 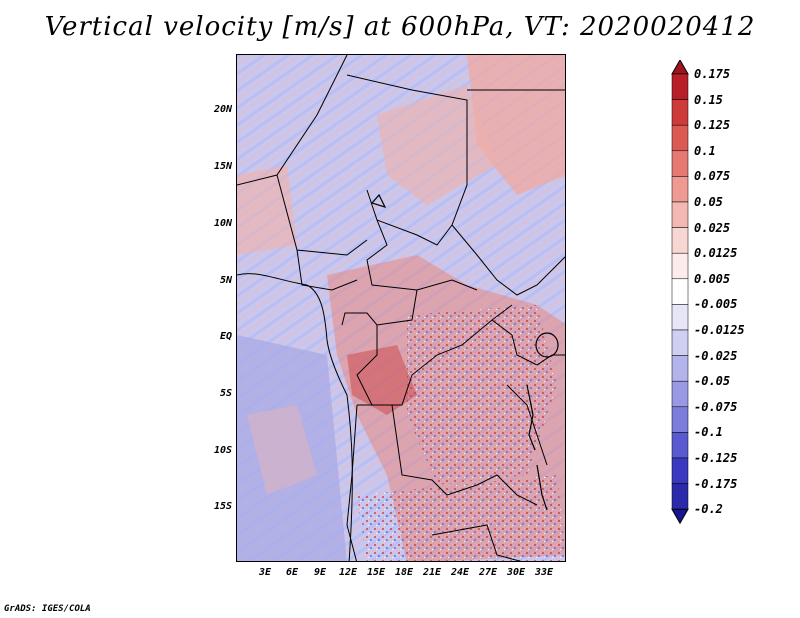 What do you see at coordinates (708, 509) in the screenshot?
I see `colorbar-level-label: -0.2` at bounding box center [708, 509].